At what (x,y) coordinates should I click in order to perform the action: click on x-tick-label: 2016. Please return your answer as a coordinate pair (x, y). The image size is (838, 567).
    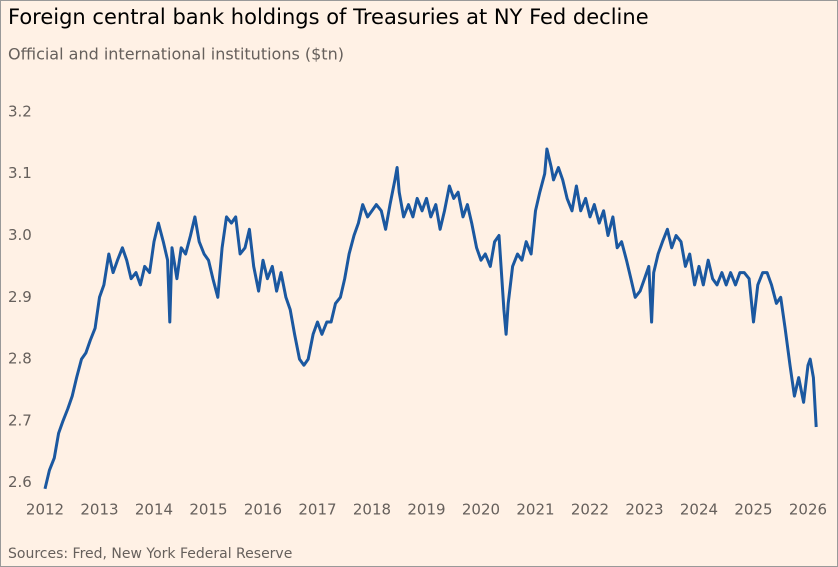
    Looking at the image, I should click on (263, 510).